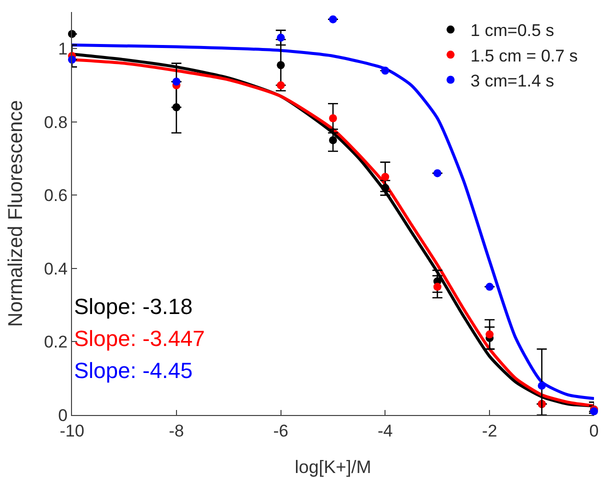 The height and width of the screenshot is (477, 602). What do you see at coordinates (56, 196) in the screenshot?
I see `y-tick-label: 0.6` at bounding box center [56, 196].